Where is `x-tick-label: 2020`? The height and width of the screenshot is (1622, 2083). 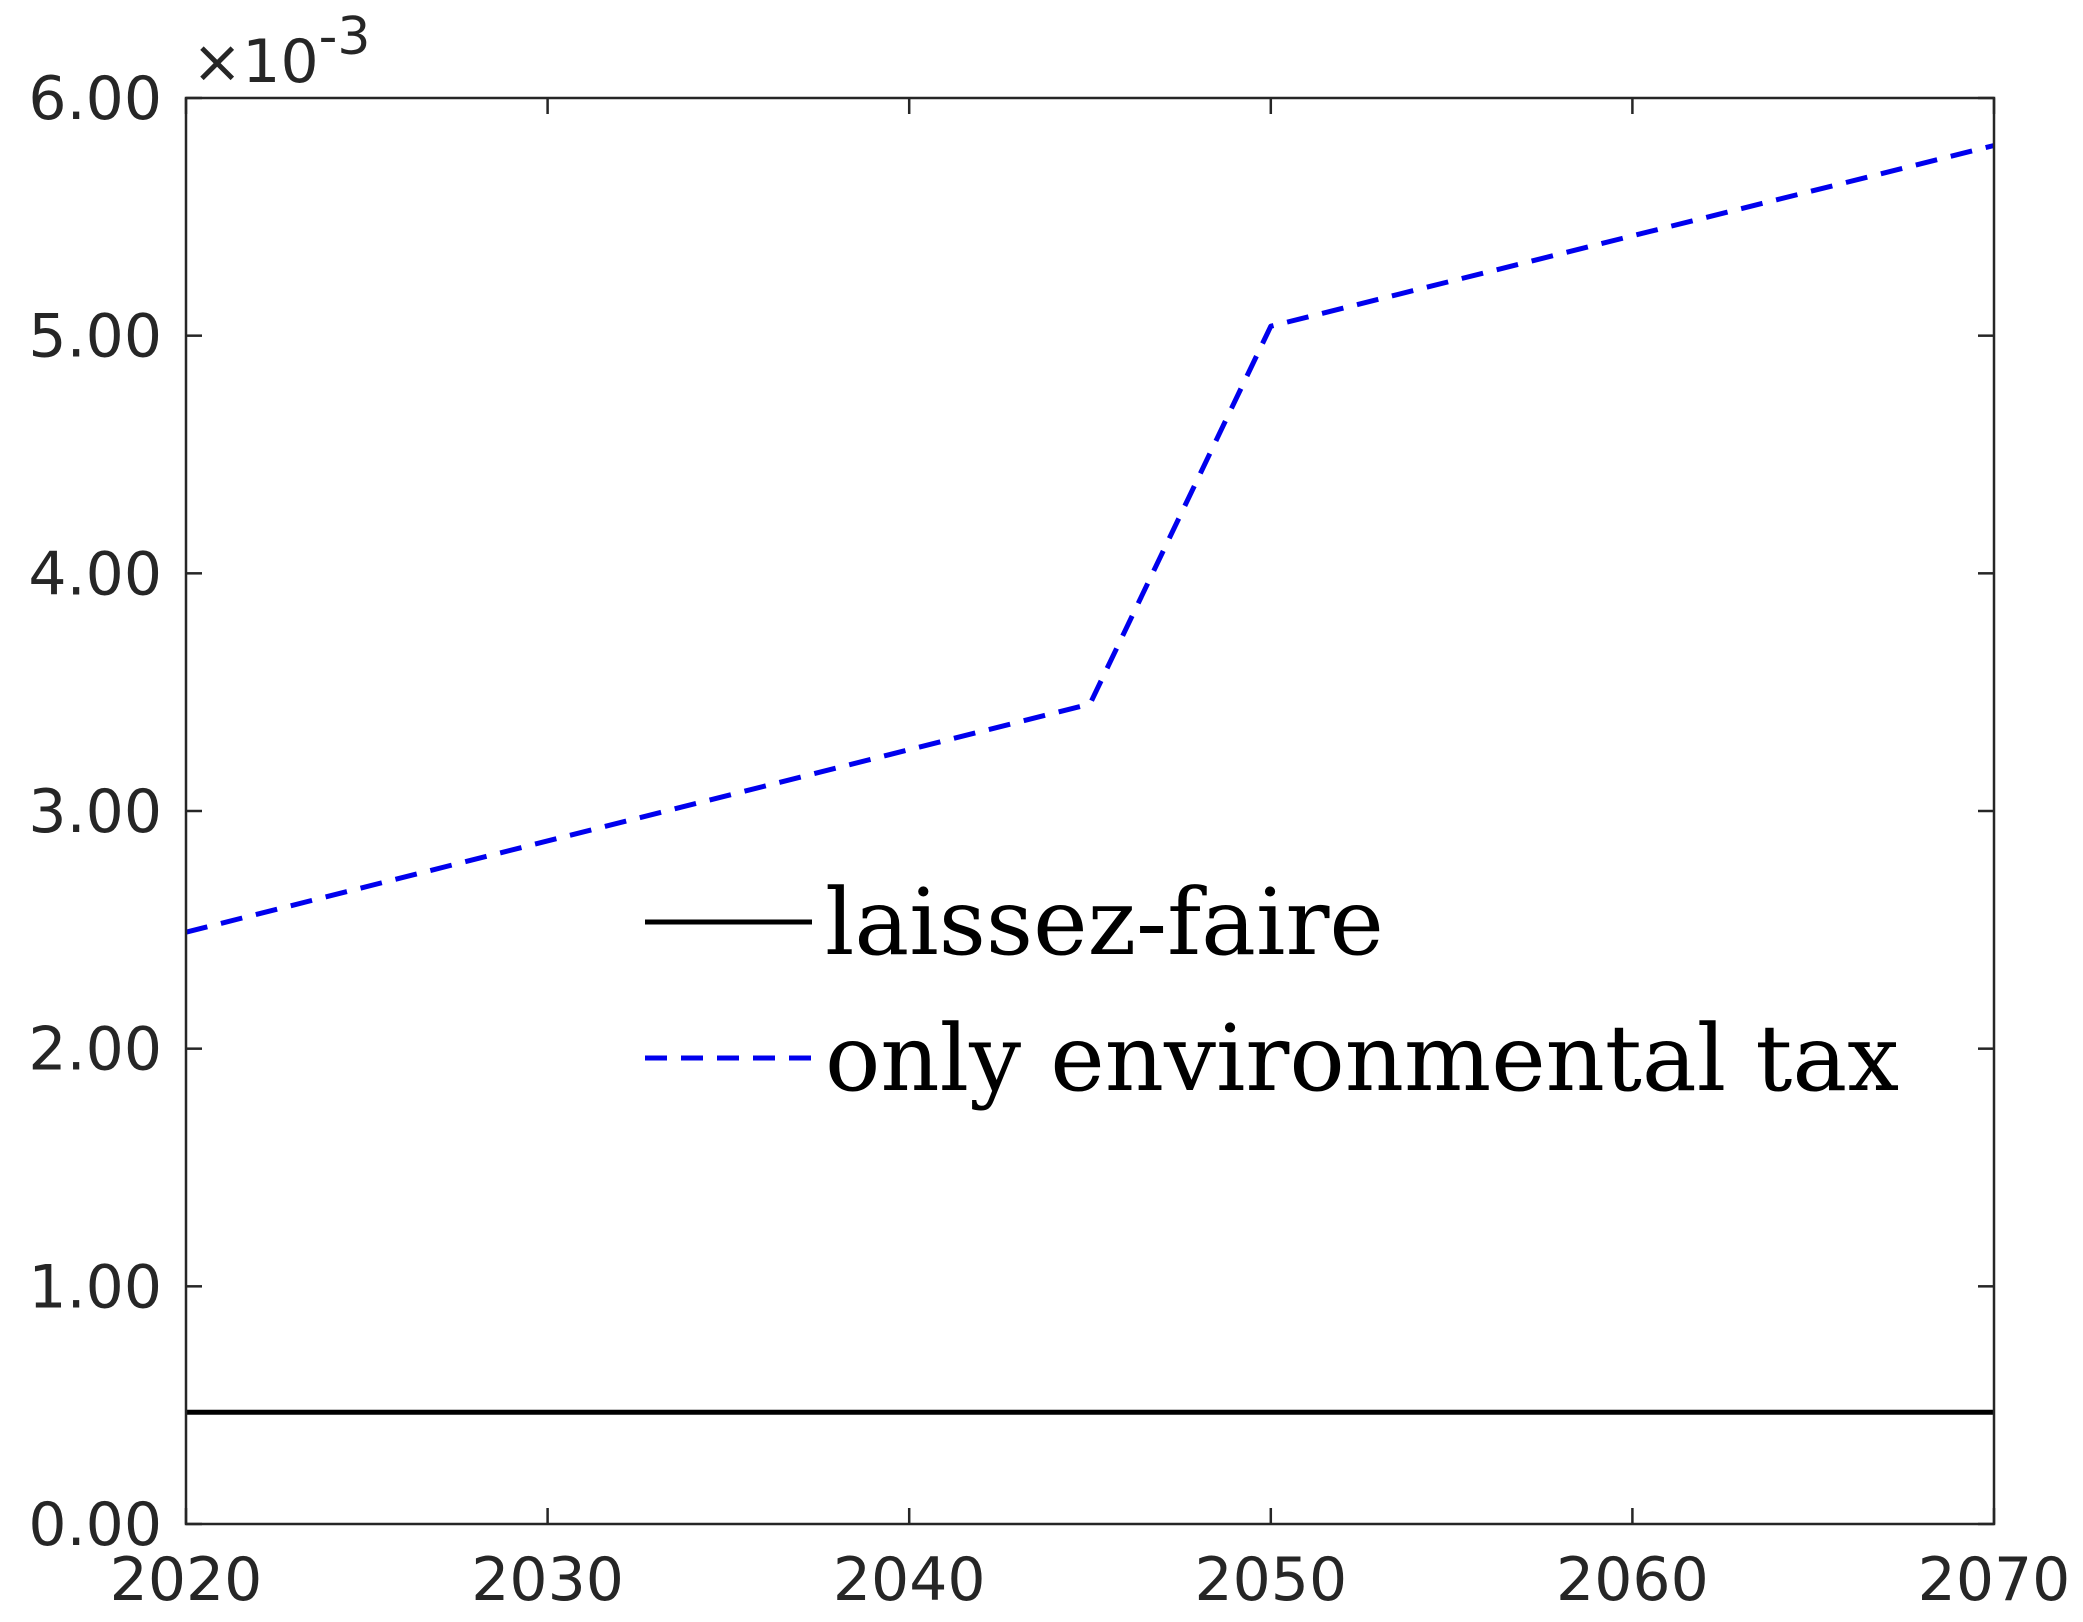 x-tick-label: 2020 is located at coordinates (186, 1580).